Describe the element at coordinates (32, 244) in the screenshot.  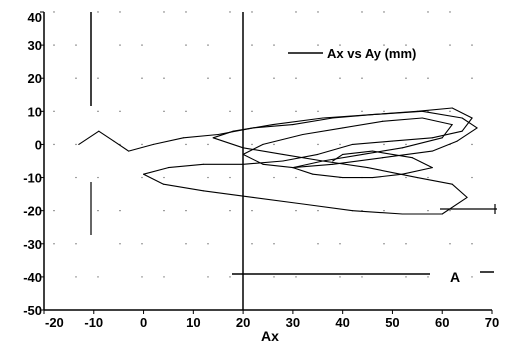
I see `y-tick-label: -30` at that location.